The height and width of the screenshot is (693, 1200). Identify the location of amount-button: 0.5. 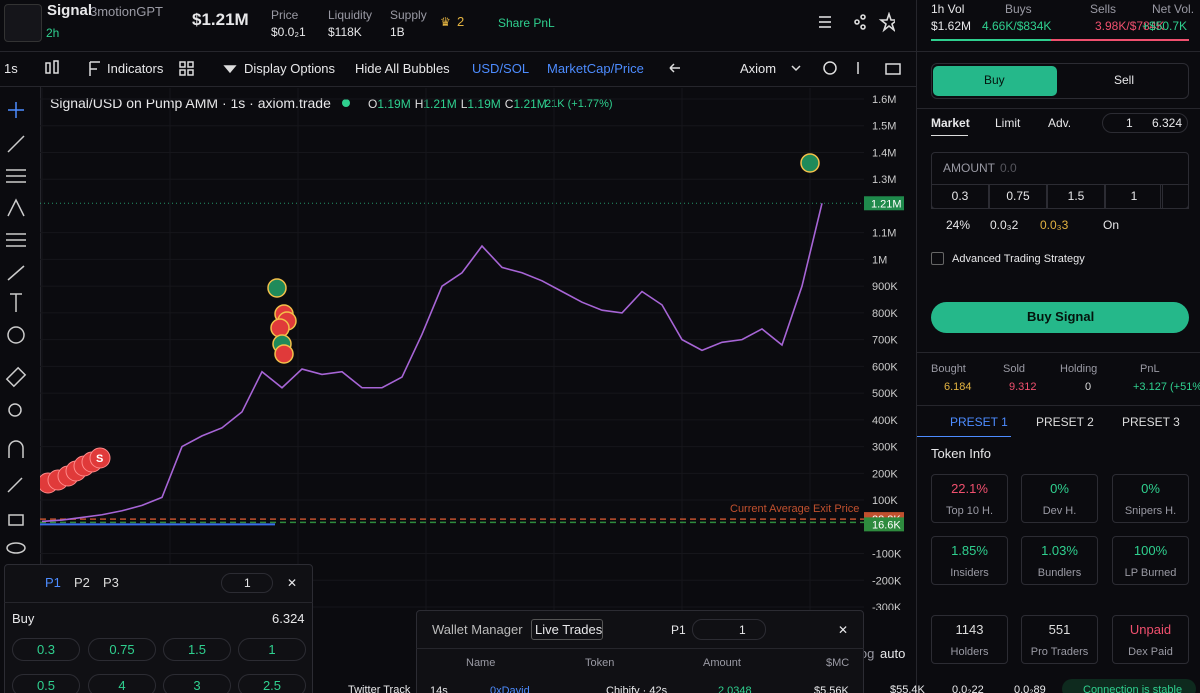
(46, 683).